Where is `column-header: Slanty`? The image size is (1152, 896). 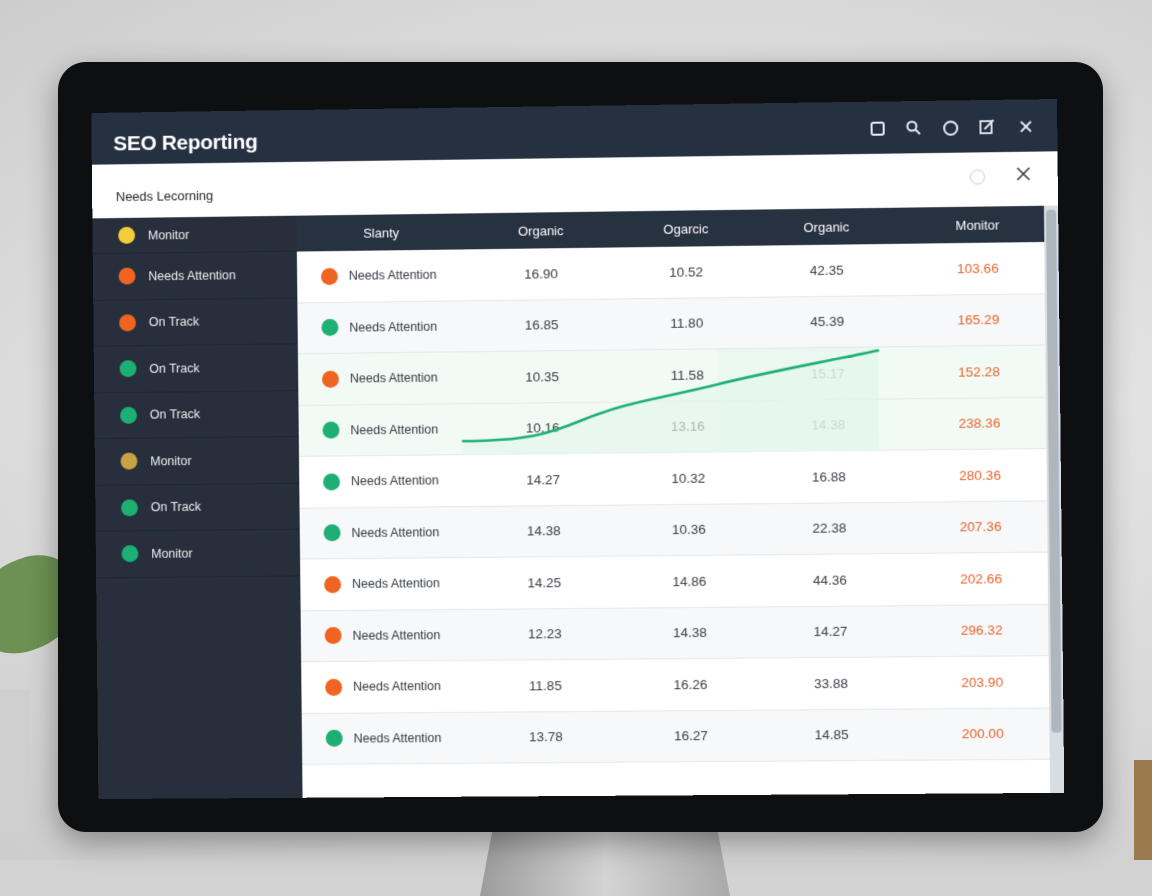 column-header: Slanty is located at coordinates (381, 232).